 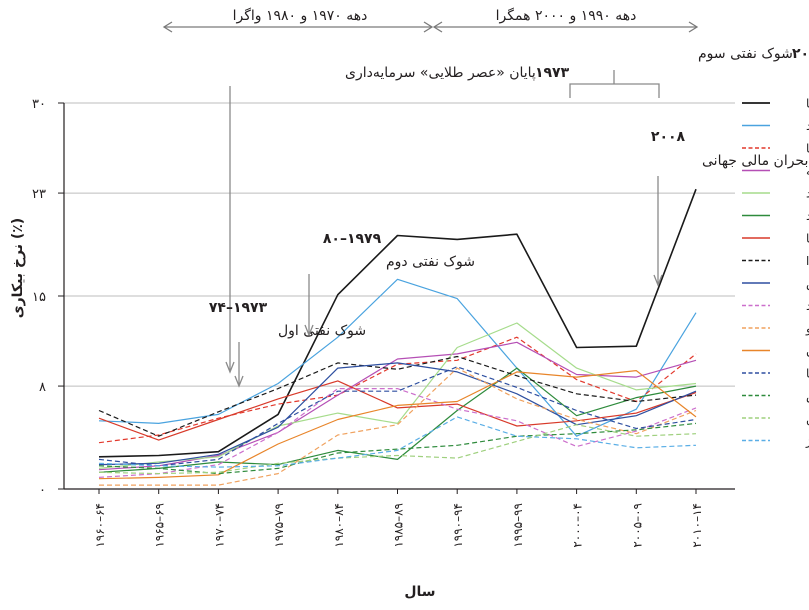 I want to click on legend-entry-label: فرانسه, so click(x=807, y=171).